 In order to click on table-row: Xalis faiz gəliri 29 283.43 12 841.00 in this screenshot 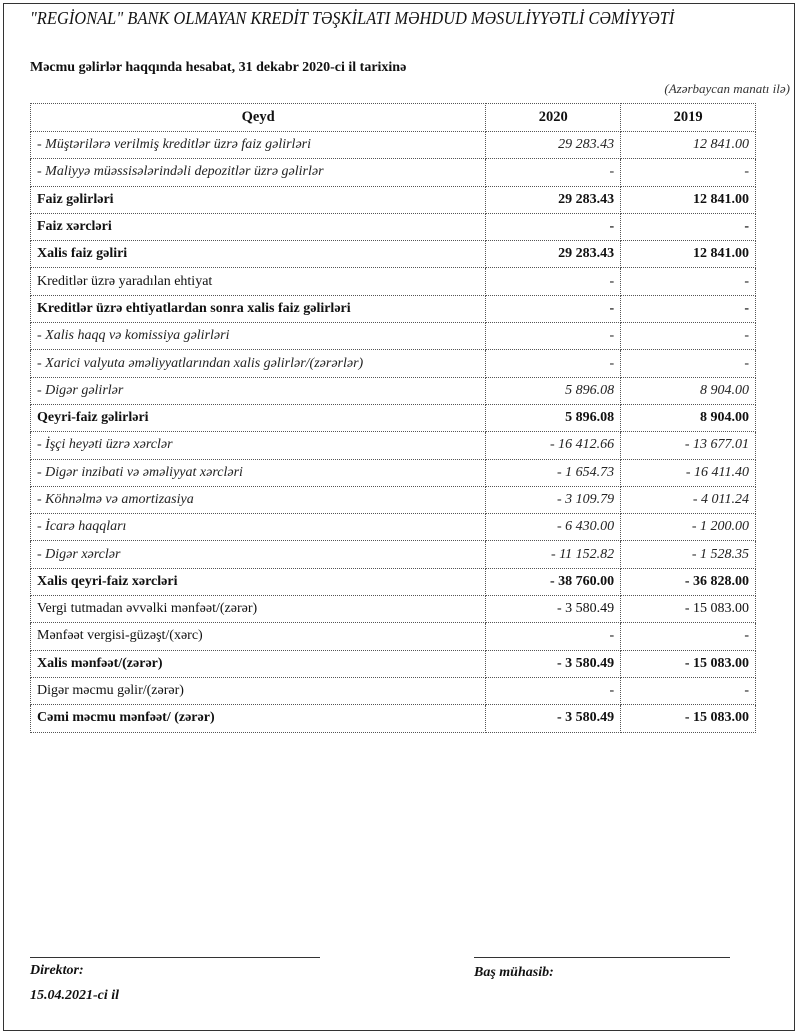, I will do `click(392, 254)`.